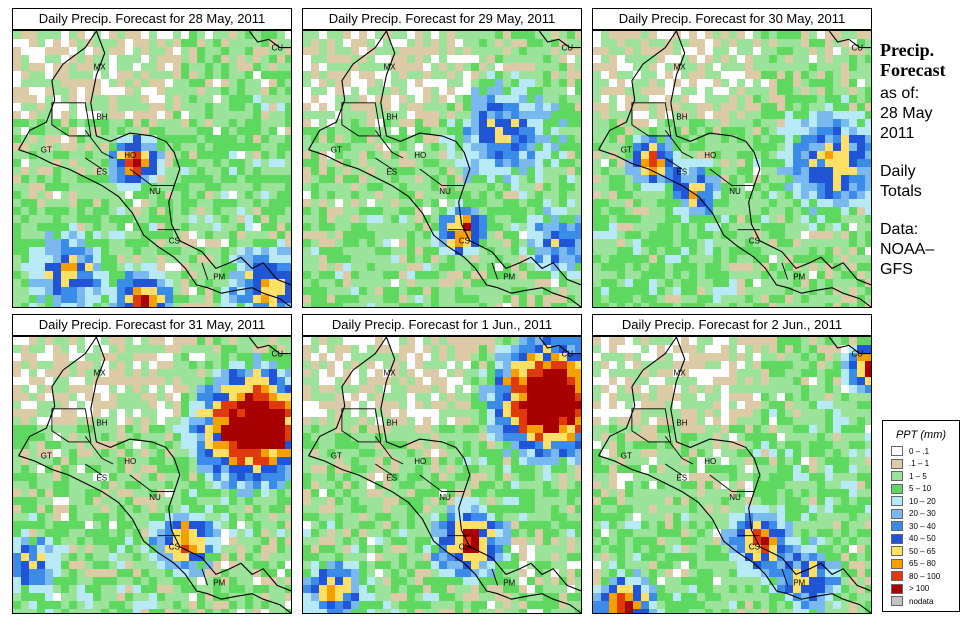 Image resolution: width=967 pixels, height=633 pixels. Describe the element at coordinates (897, 133) in the screenshot. I see `asof-year: 2011` at that location.